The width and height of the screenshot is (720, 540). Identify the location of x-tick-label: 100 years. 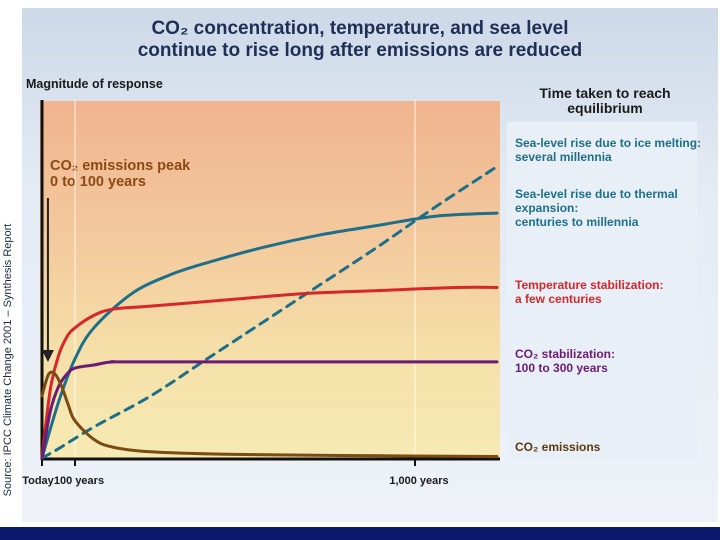
(79, 481).